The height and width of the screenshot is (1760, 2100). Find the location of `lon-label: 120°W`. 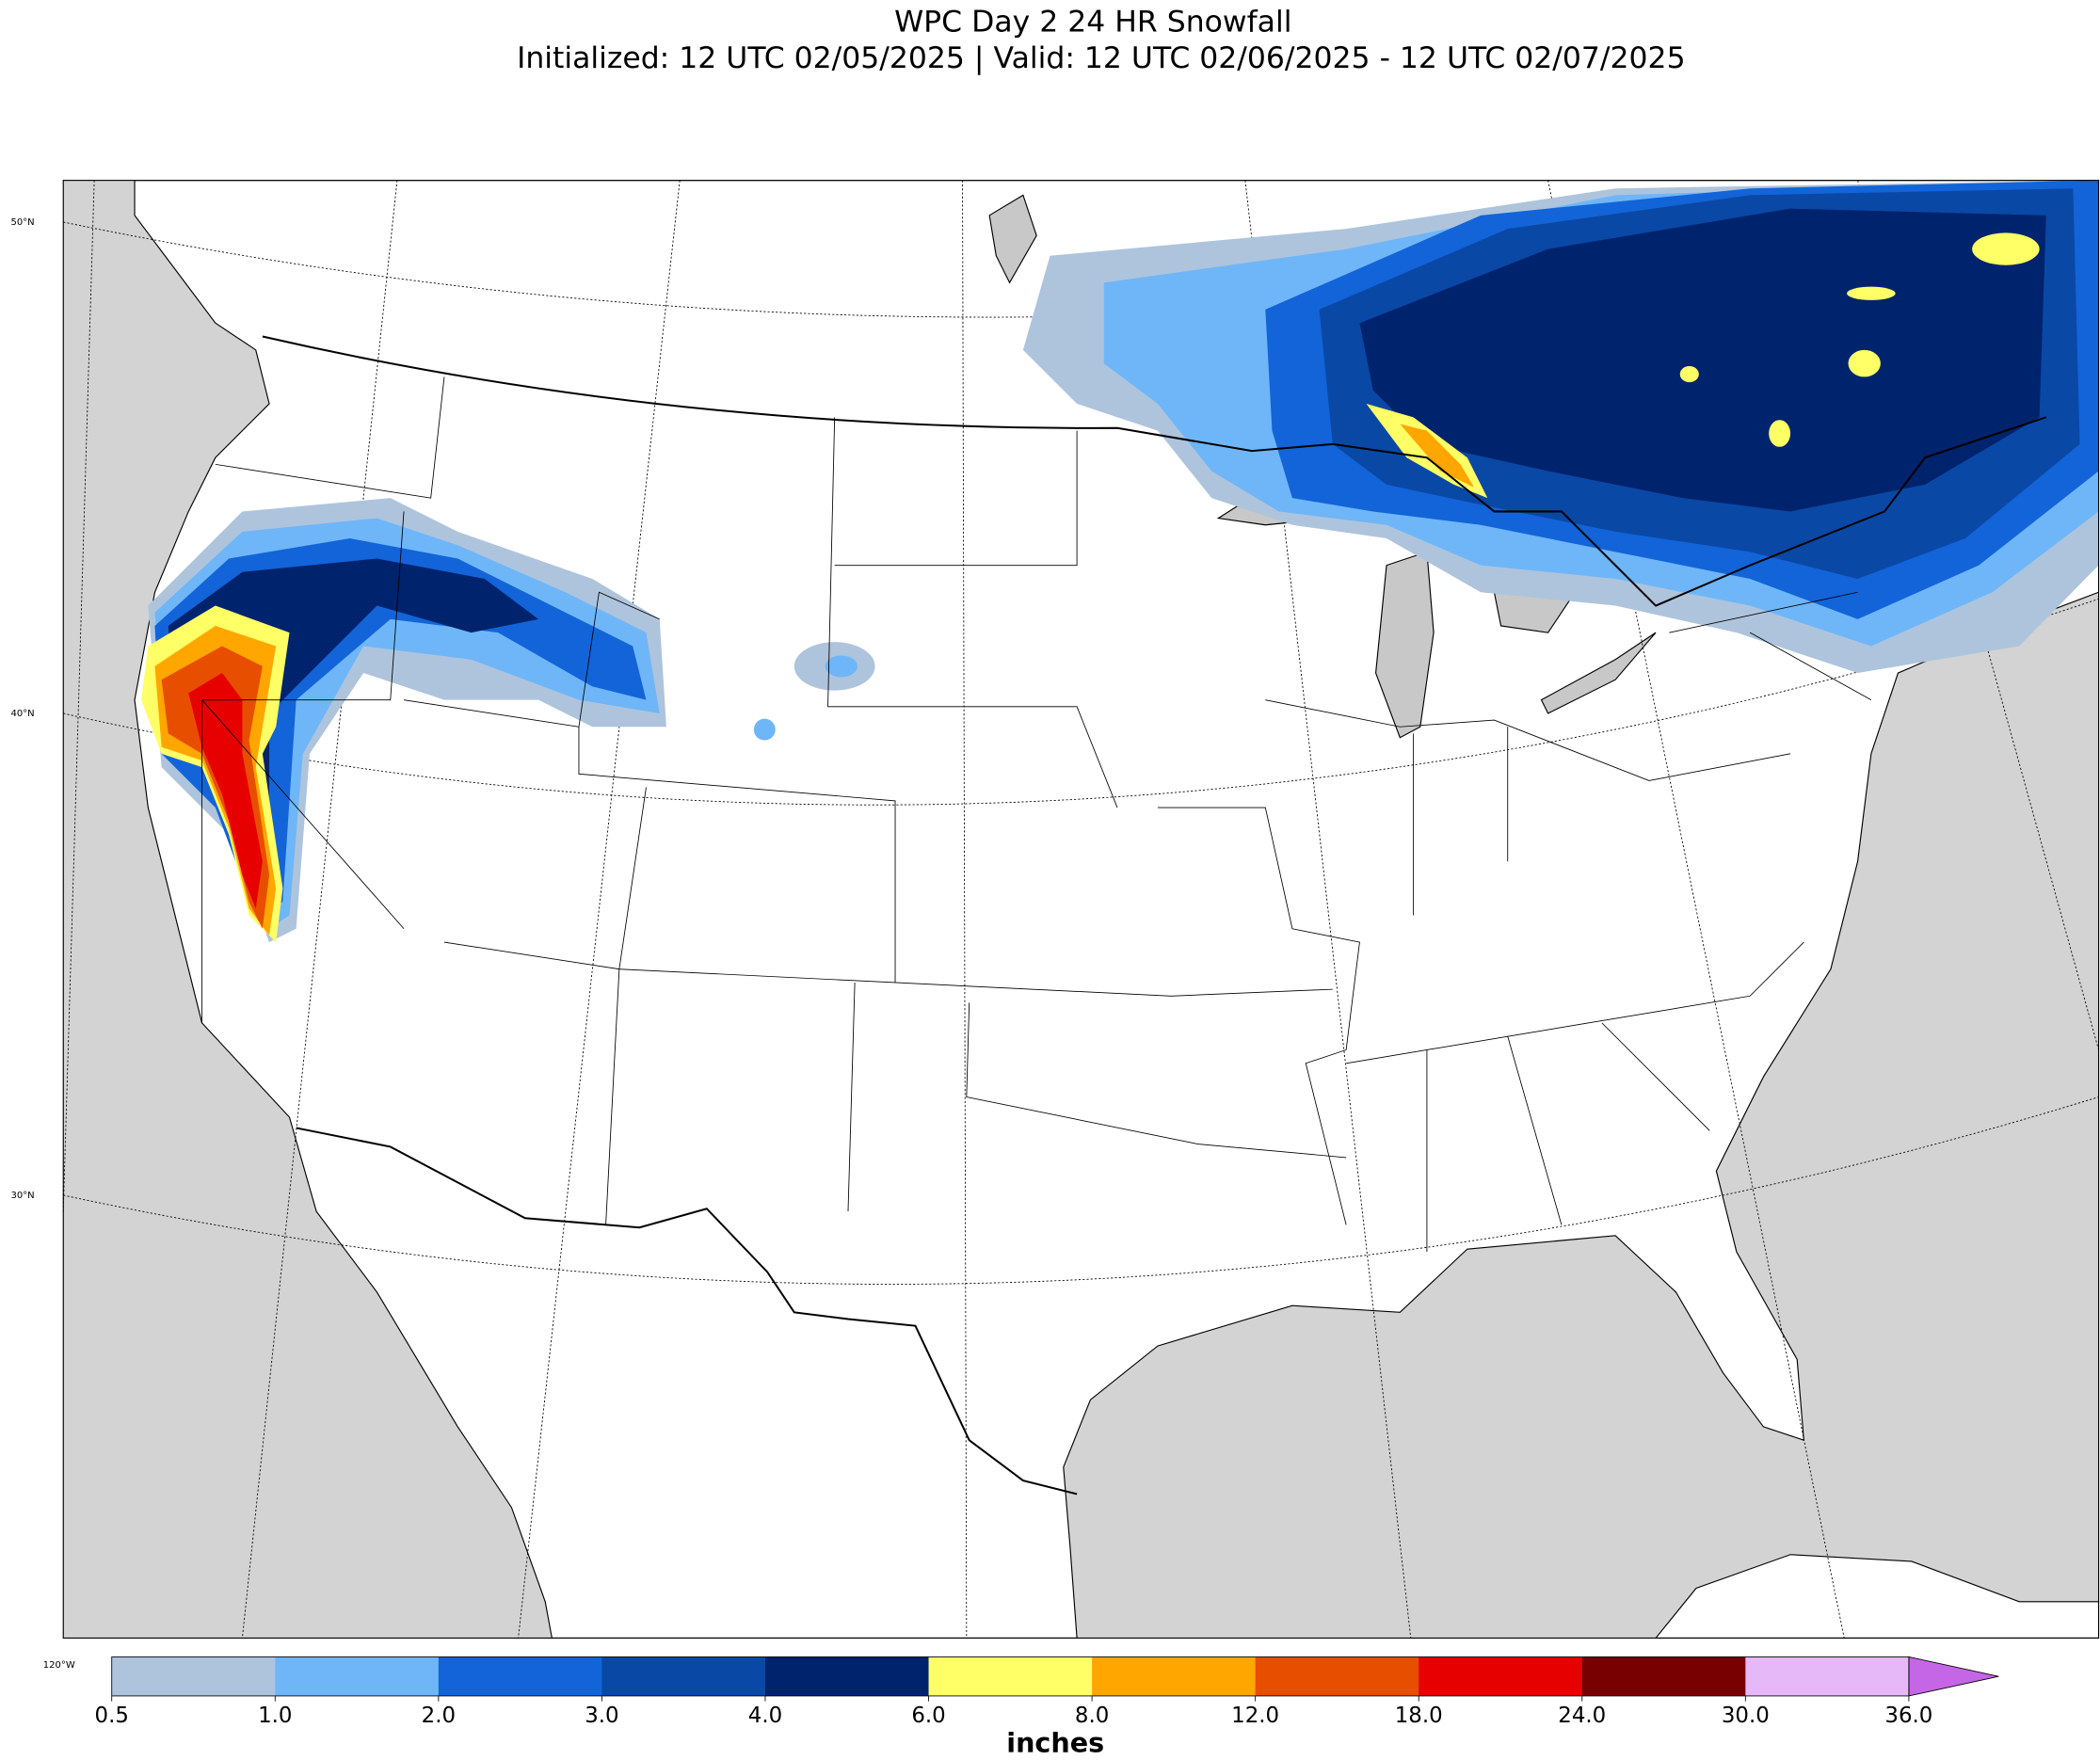

lon-label: 120°W is located at coordinates (59, 1665).